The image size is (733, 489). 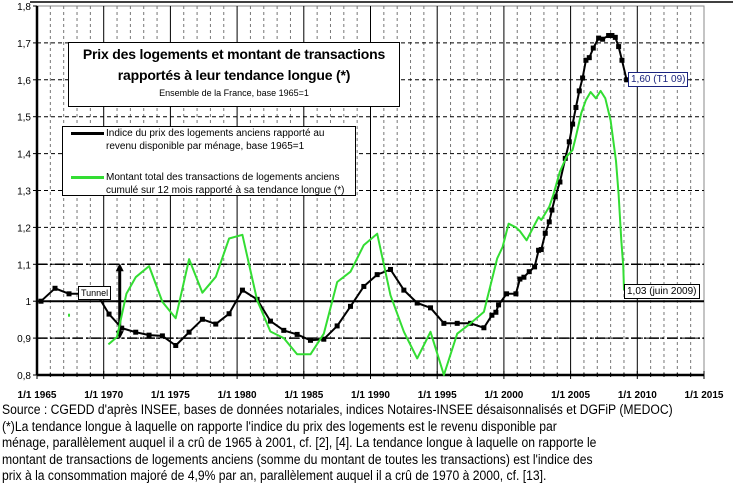 I want to click on y-tick-label: 1,6, so click(x=24, y=81).